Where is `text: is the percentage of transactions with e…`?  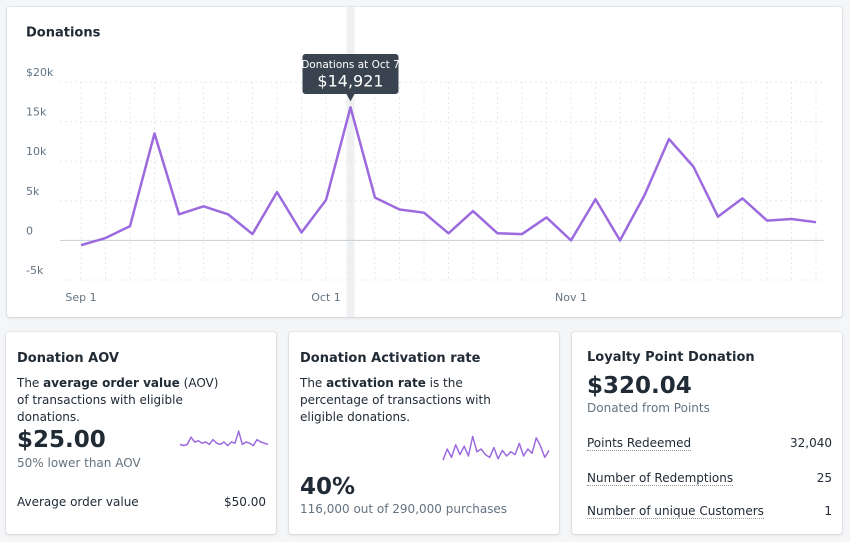
text: is the percentage of transactions with e… is located at coordinates (395, 400).